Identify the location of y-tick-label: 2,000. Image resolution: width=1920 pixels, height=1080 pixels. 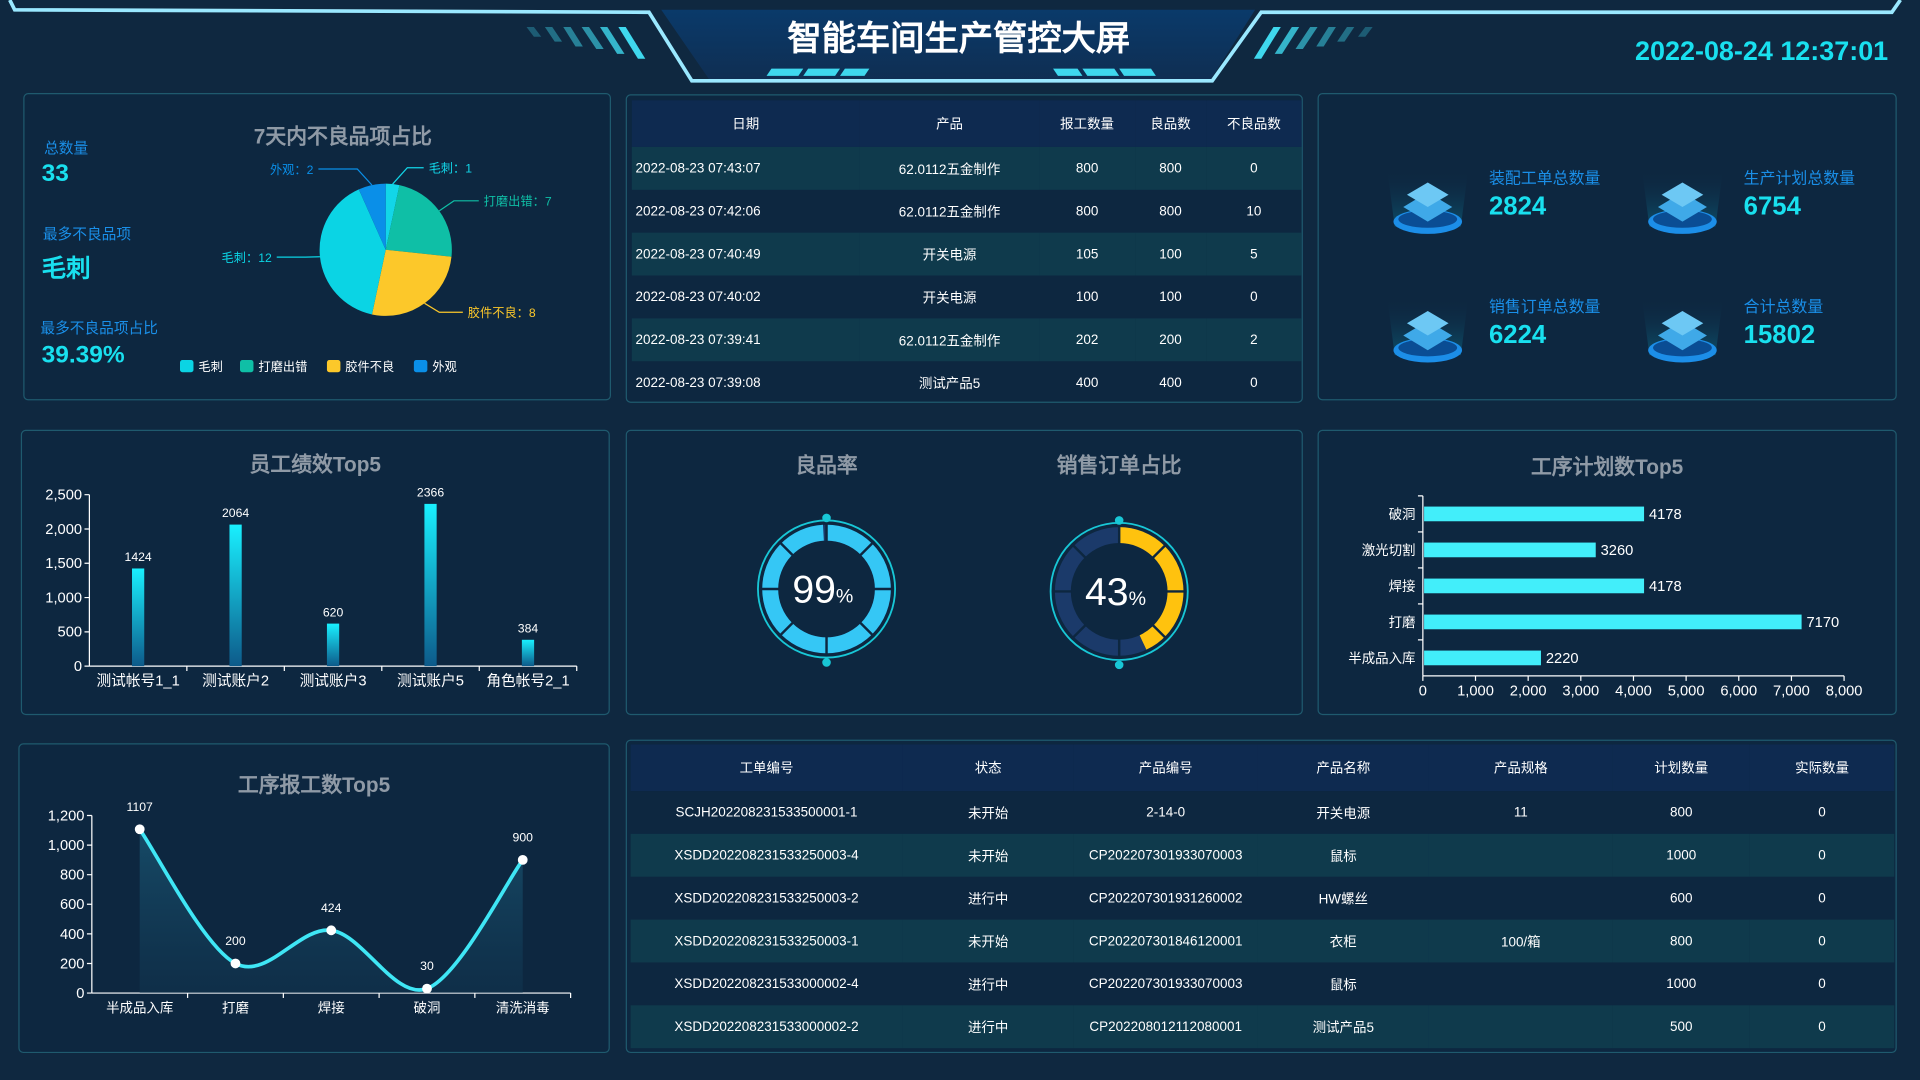
(63, 530).